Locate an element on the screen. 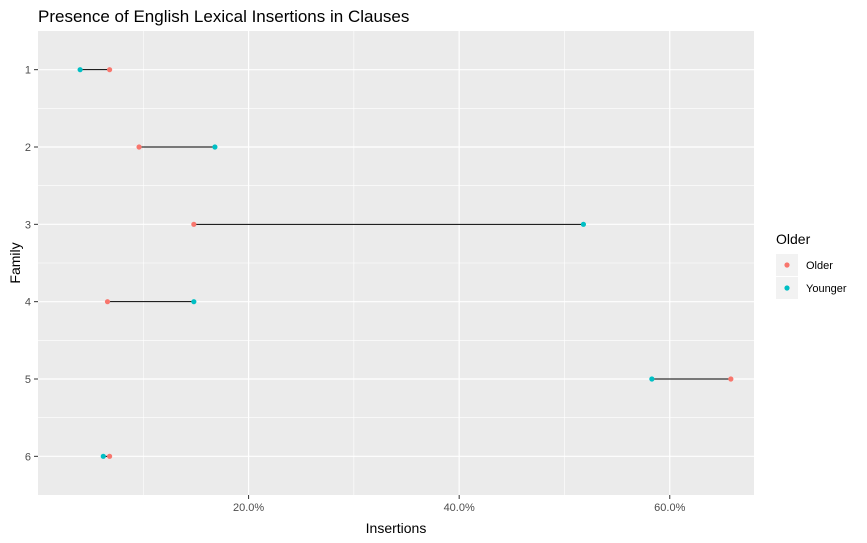  legend-swatch-older is located at coordinates (787, 265).